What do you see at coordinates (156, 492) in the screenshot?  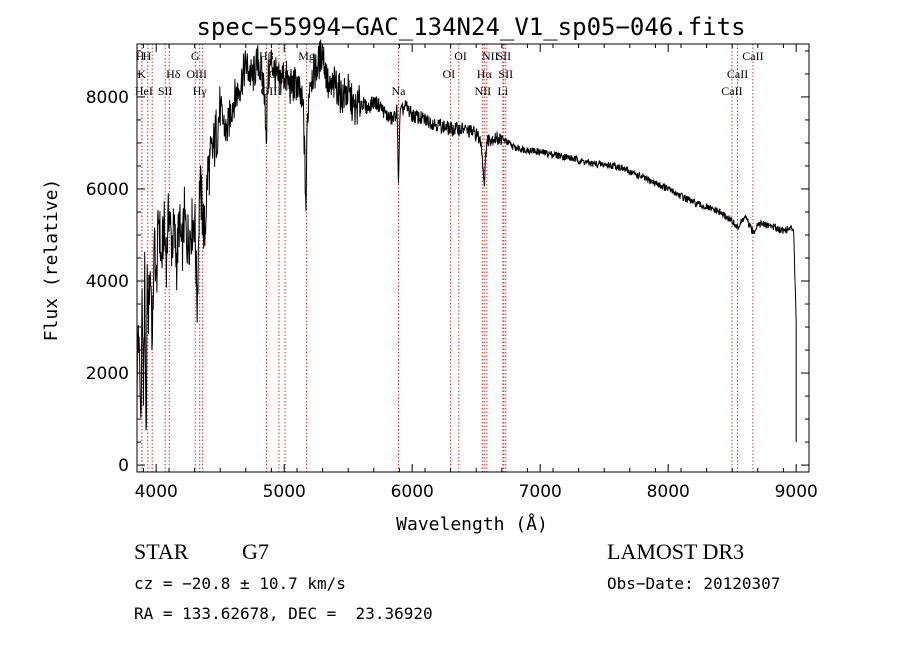 I see `x-tick-label: 4000` at bounding box center [156, 492].